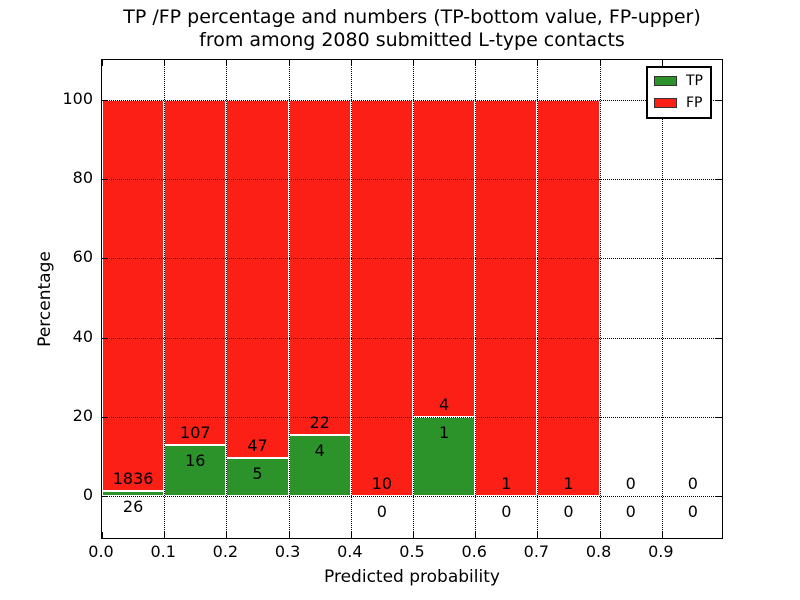 The image size is (800, 600). What do you see at coordinates (598, 551) in the screenshot?
I see `x-tick-label: 0.8` at bounding box center [598, 551].